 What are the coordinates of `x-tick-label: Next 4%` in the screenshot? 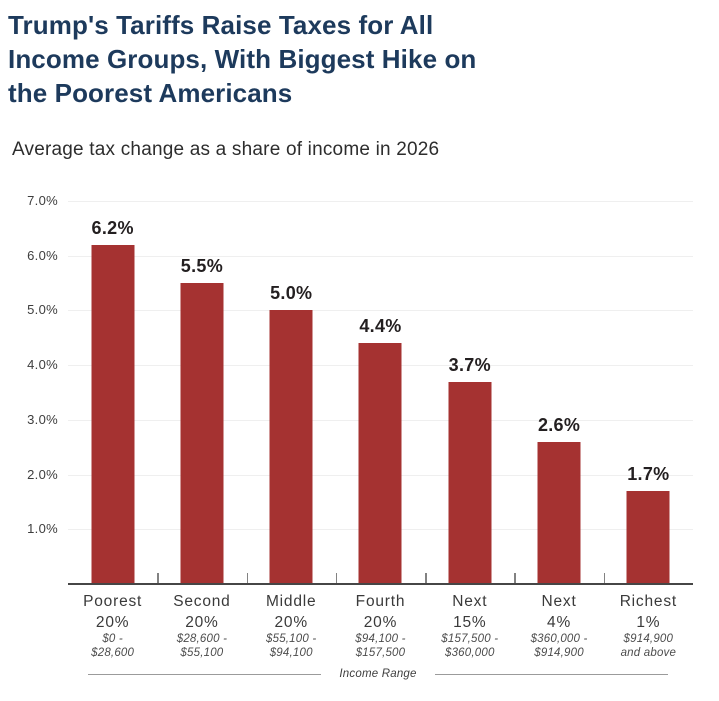 It's located at (559, 612).